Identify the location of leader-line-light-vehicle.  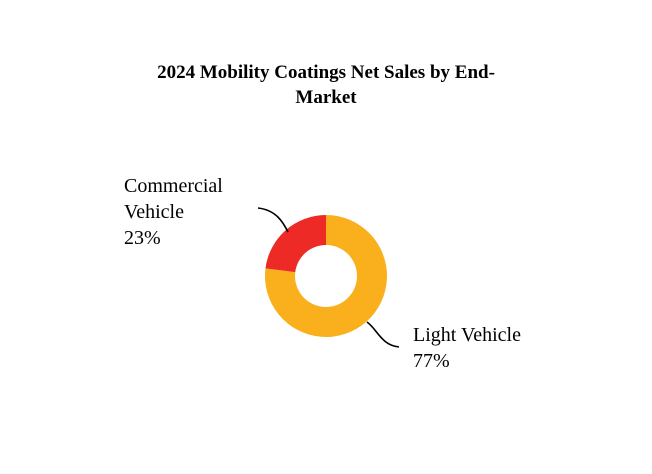
(383, 334).